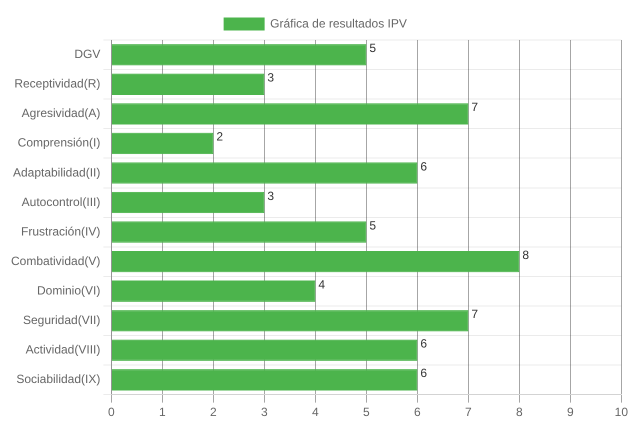 This screenshot has height=431, width=639. What do you see at coordinates (316, 412) in the screenshot?
I see `x-tick-label: 4` at bounding box center [316, 412].